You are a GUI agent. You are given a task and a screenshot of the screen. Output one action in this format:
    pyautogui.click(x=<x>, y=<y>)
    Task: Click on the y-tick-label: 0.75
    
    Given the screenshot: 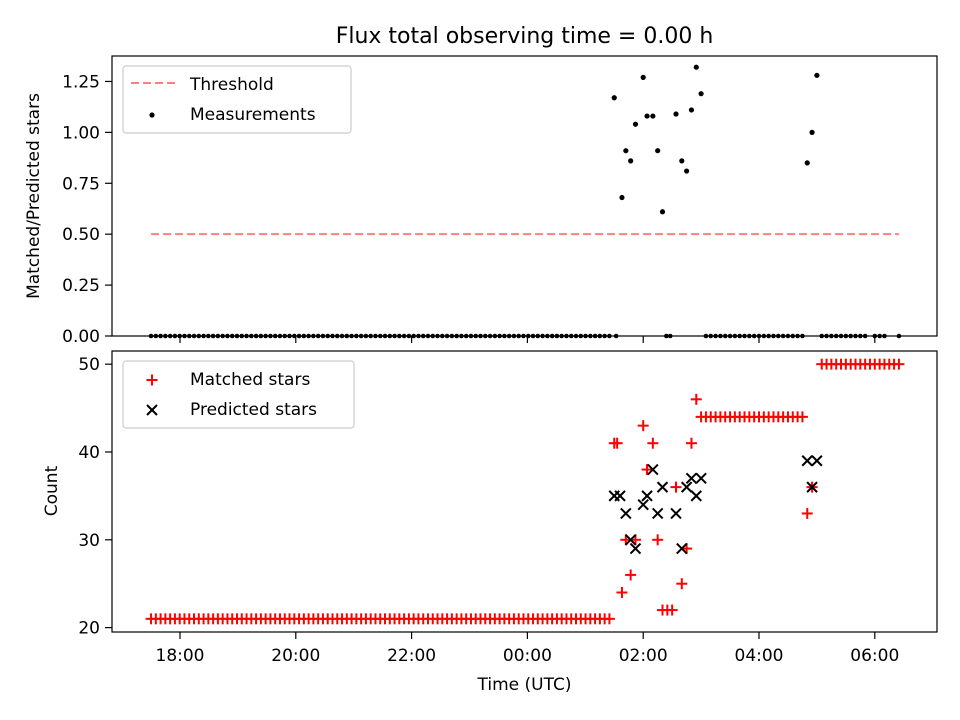 What is the action you would take?
    pyautogui.click(x=81, y=184)
    